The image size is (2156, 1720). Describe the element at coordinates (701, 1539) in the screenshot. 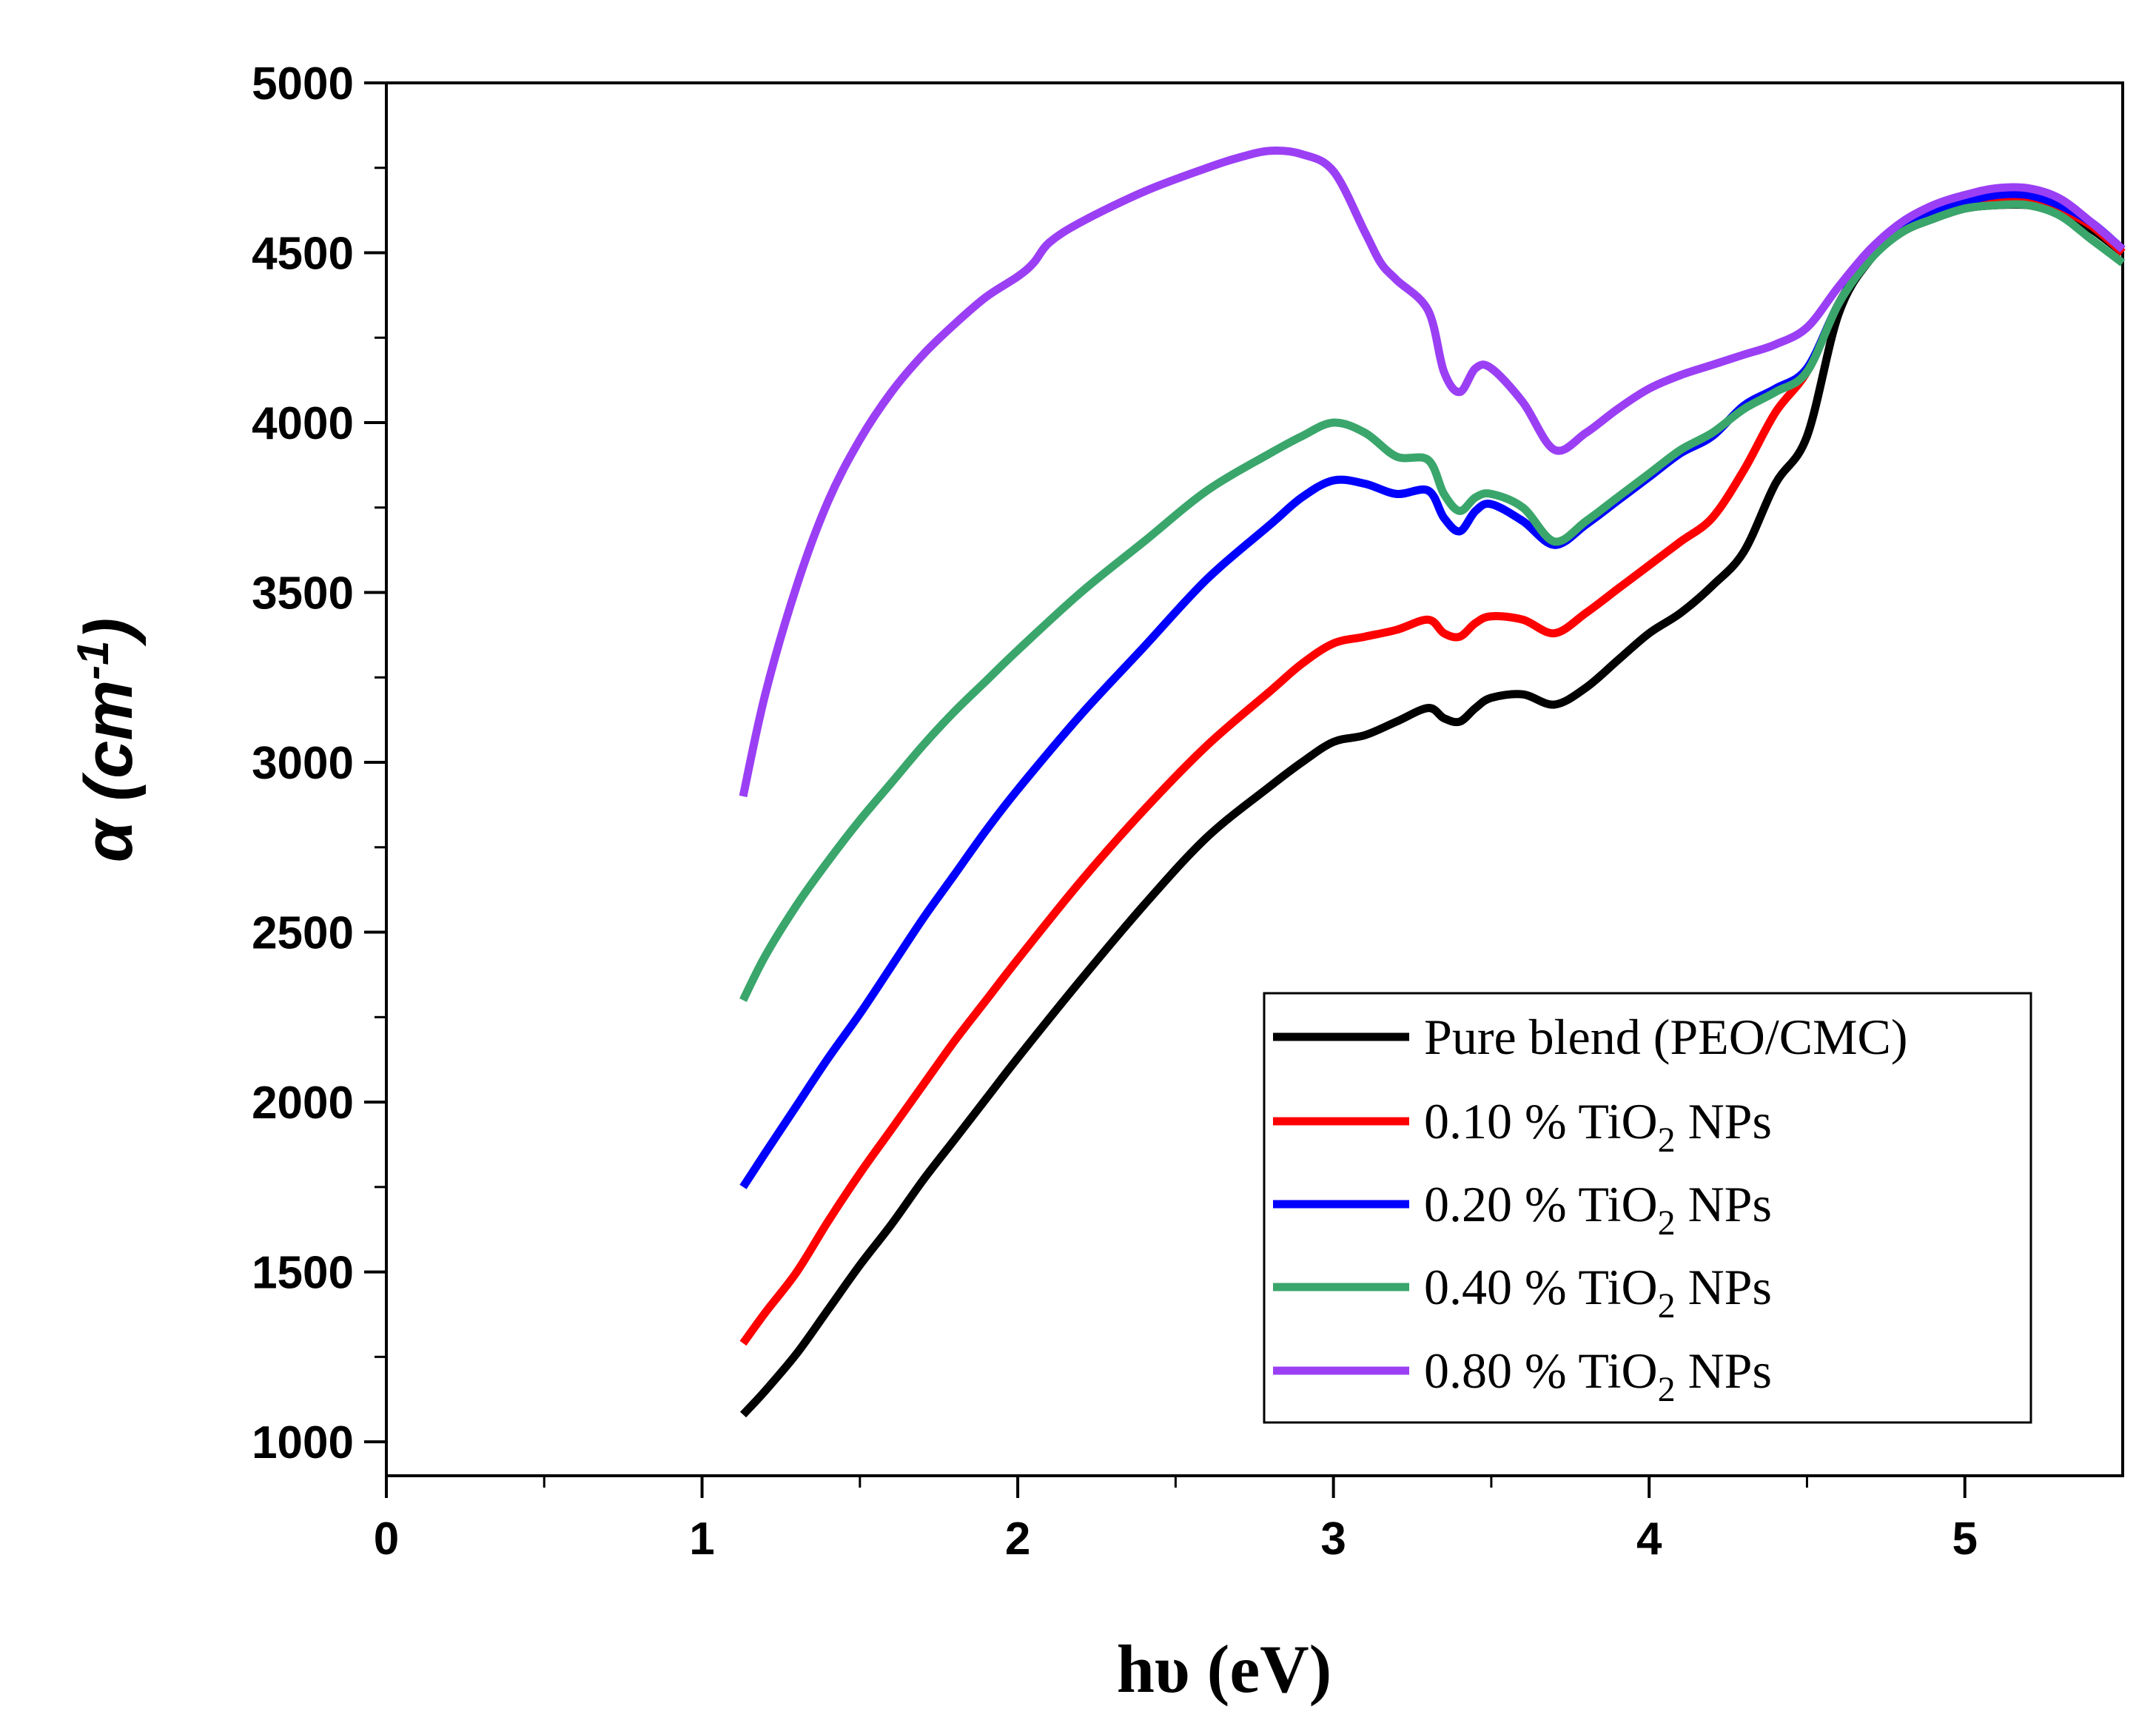

I see `x-tick-label: 1` at that location.